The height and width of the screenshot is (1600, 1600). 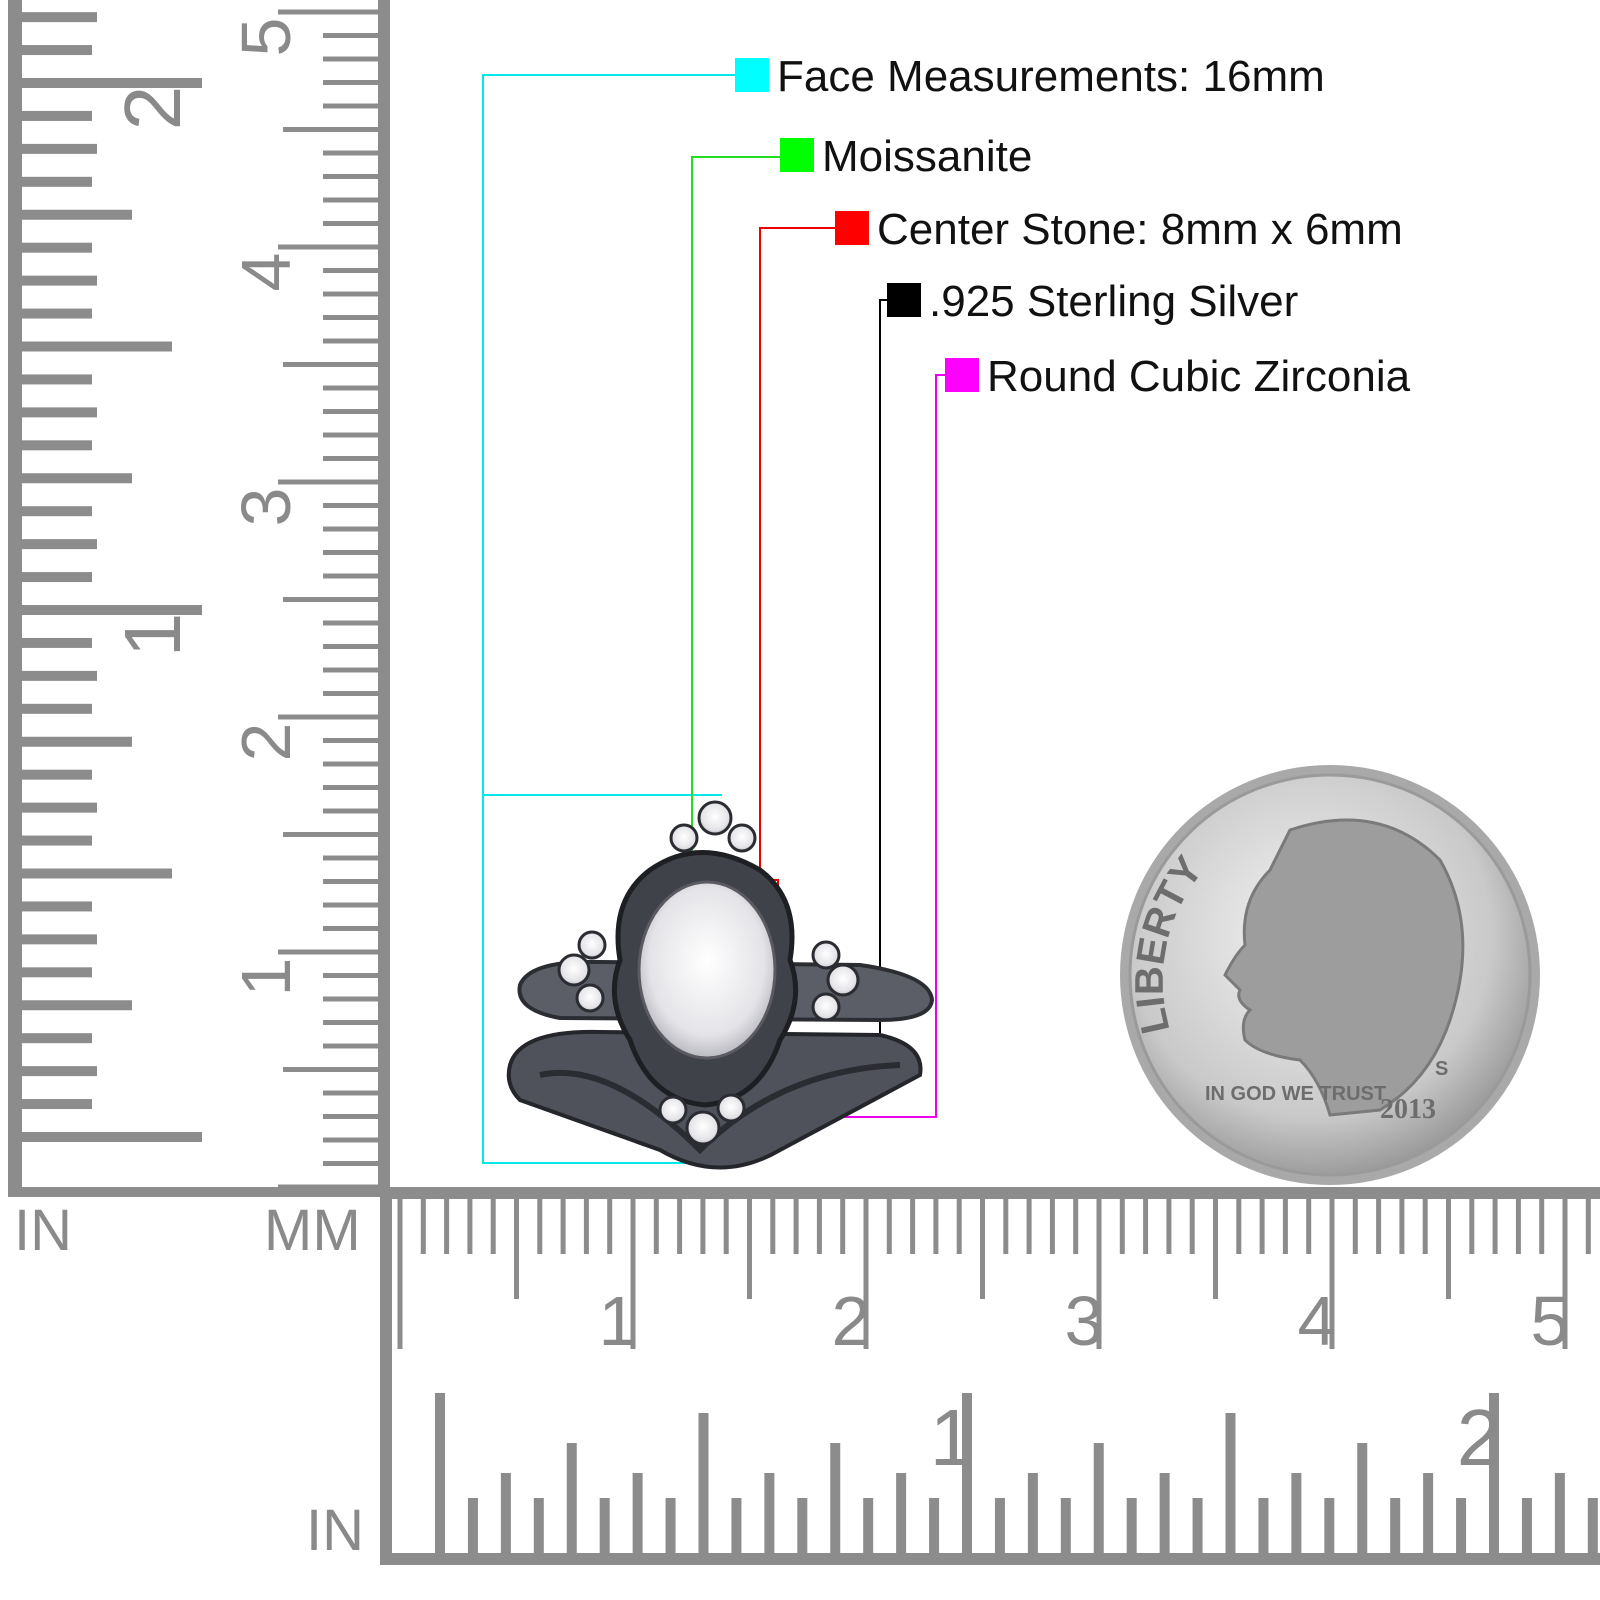 I want to click on legend-label: .925 Sterling Silver, so click(x=1113, y=301).